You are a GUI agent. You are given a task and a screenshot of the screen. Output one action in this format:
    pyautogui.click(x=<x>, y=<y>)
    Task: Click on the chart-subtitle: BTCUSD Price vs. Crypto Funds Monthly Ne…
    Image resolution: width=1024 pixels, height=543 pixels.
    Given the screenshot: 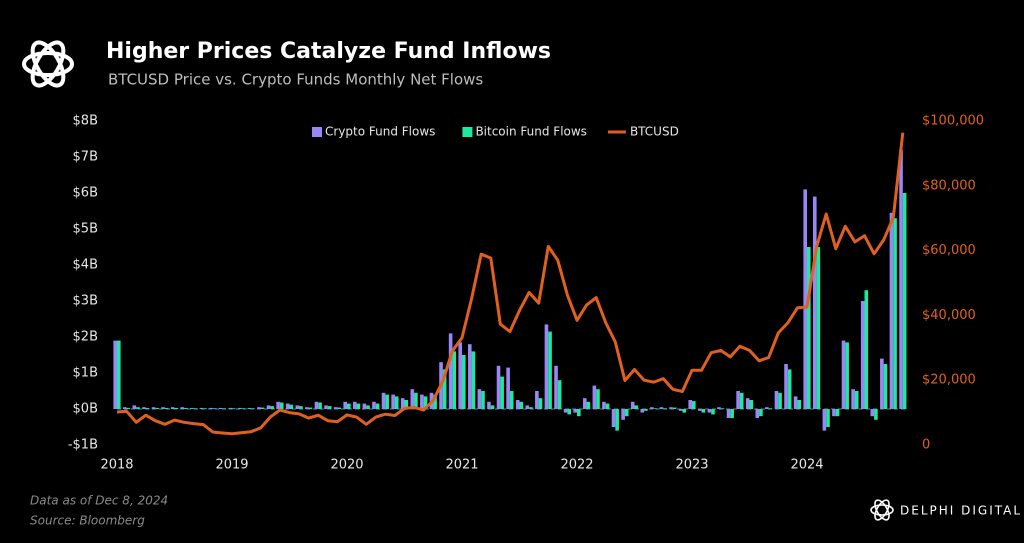 What is the action you would take?
    pyautogui.click(x=295, y=80)
    